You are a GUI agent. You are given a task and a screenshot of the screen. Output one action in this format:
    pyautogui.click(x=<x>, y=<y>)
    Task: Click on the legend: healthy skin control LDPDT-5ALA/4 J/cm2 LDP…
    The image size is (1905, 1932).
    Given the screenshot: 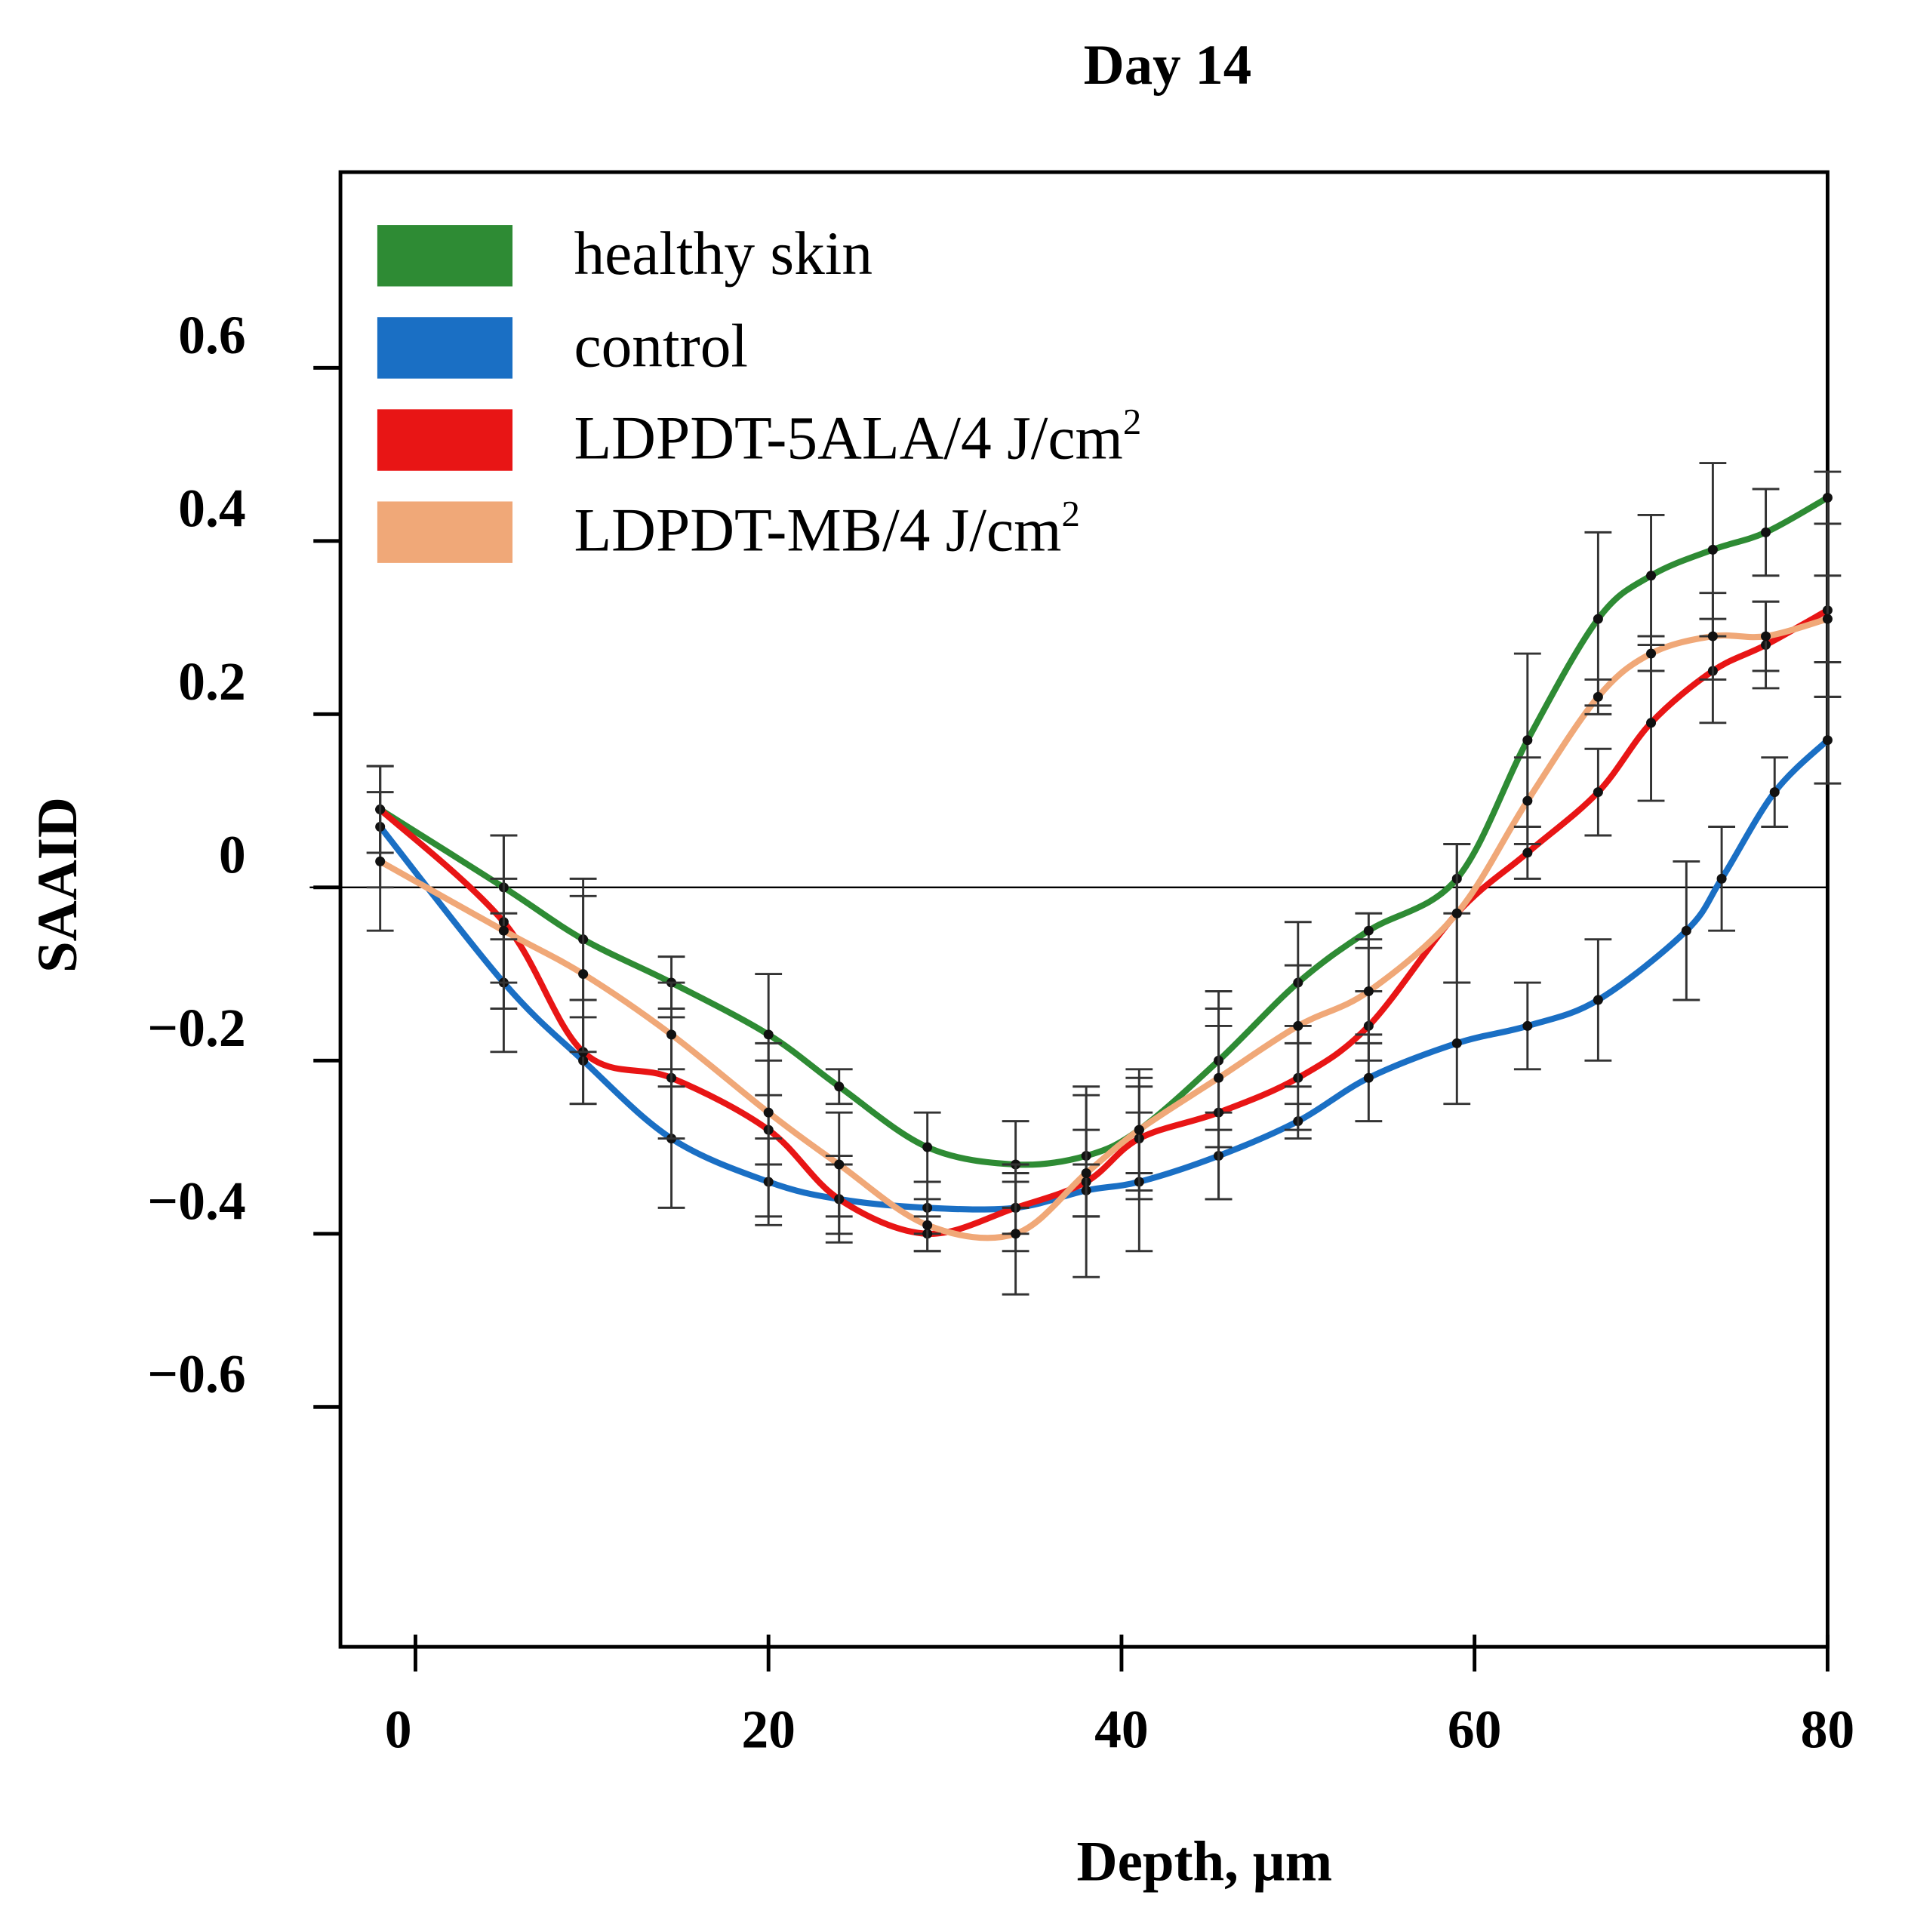 What is the action you would take?
    pyautogui.click(x=759, y=392)
    